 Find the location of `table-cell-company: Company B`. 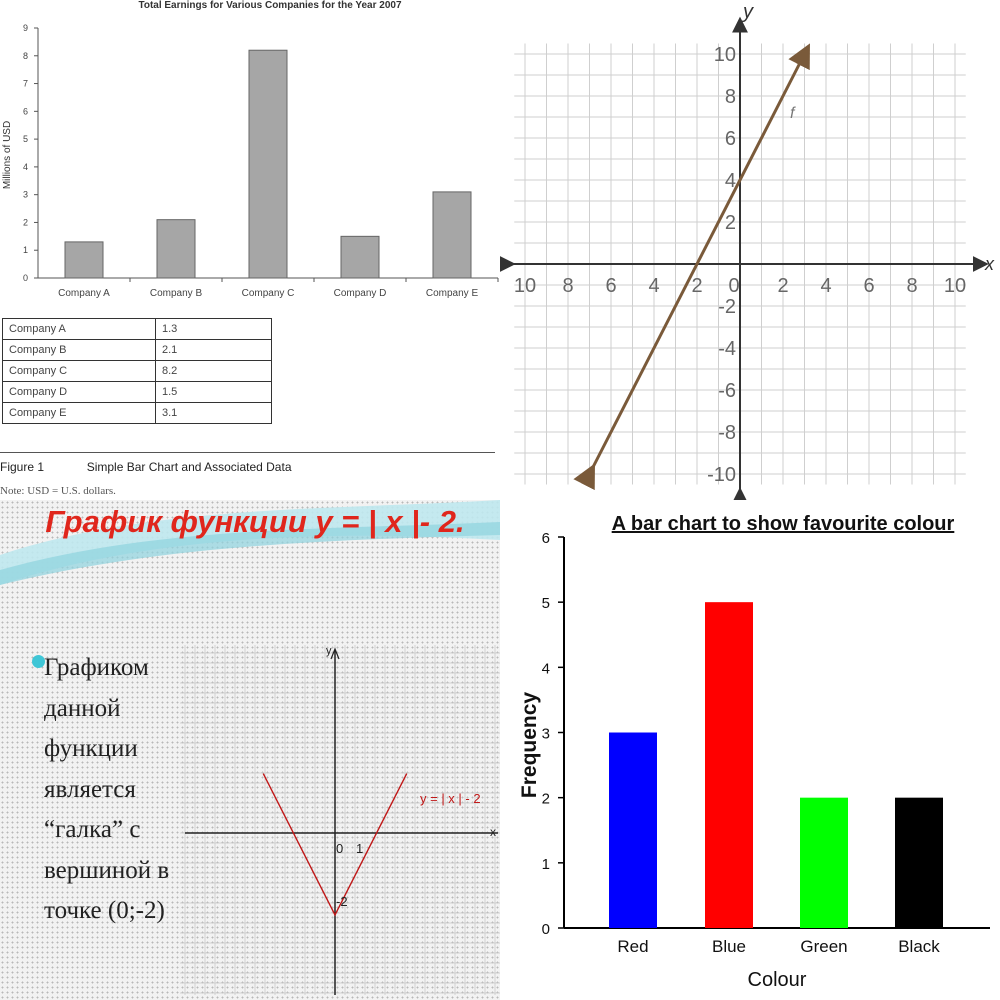

table-cell-company: Company B is located at coordinates (79, 350).